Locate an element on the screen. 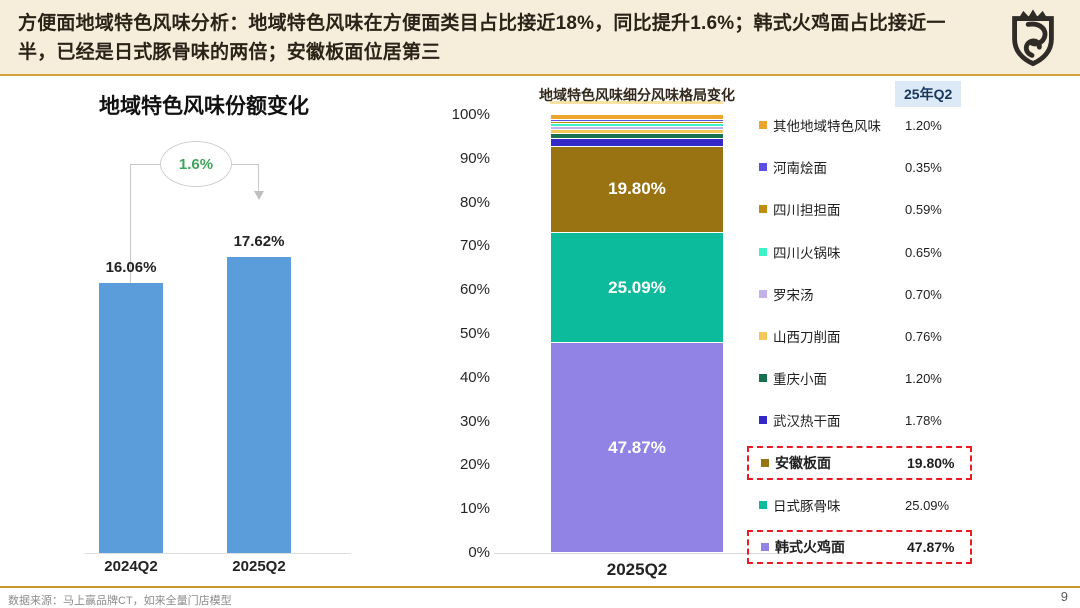 The image size is (1080, 608). segment-安徽板面: 19.80% is located at coordinates (637, 190).